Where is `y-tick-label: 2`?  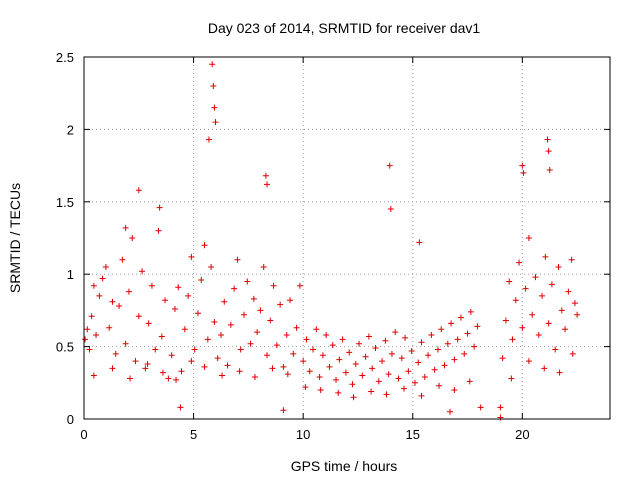
y-tick-label: 2 is located at coordinates (70, 129).